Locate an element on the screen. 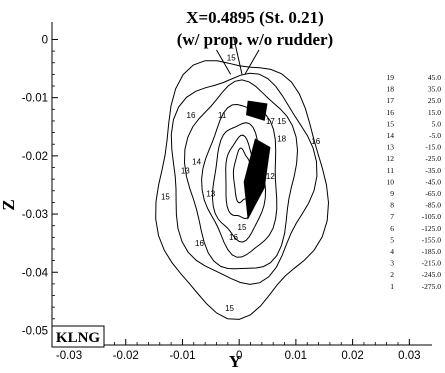  legend-level: 8 is located at coordinates (392, 205).